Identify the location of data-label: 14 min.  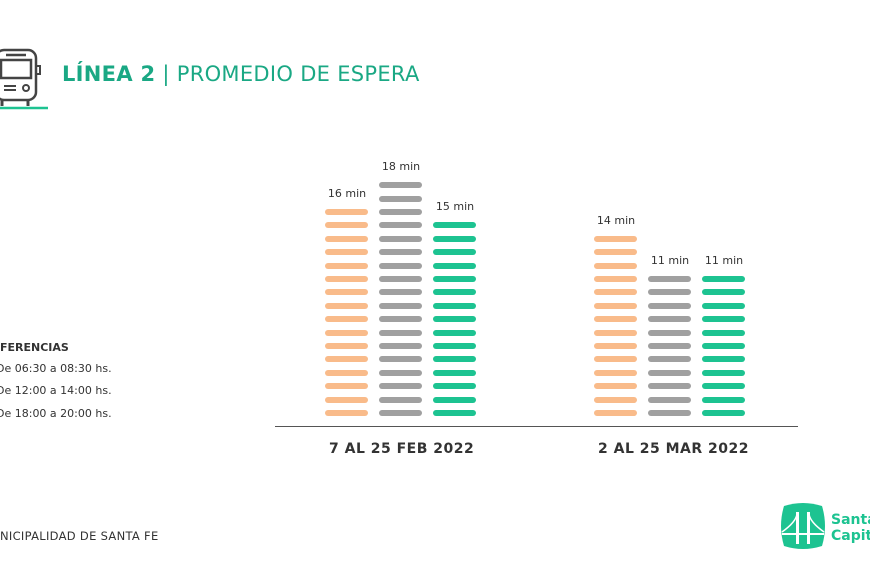
(616, 220).